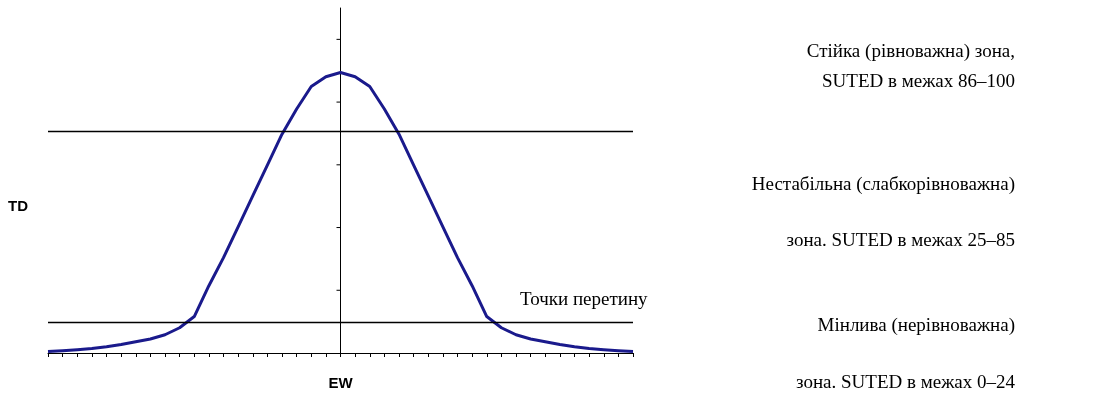  I want to click on x-axis-title: EW, so click(341, 382).